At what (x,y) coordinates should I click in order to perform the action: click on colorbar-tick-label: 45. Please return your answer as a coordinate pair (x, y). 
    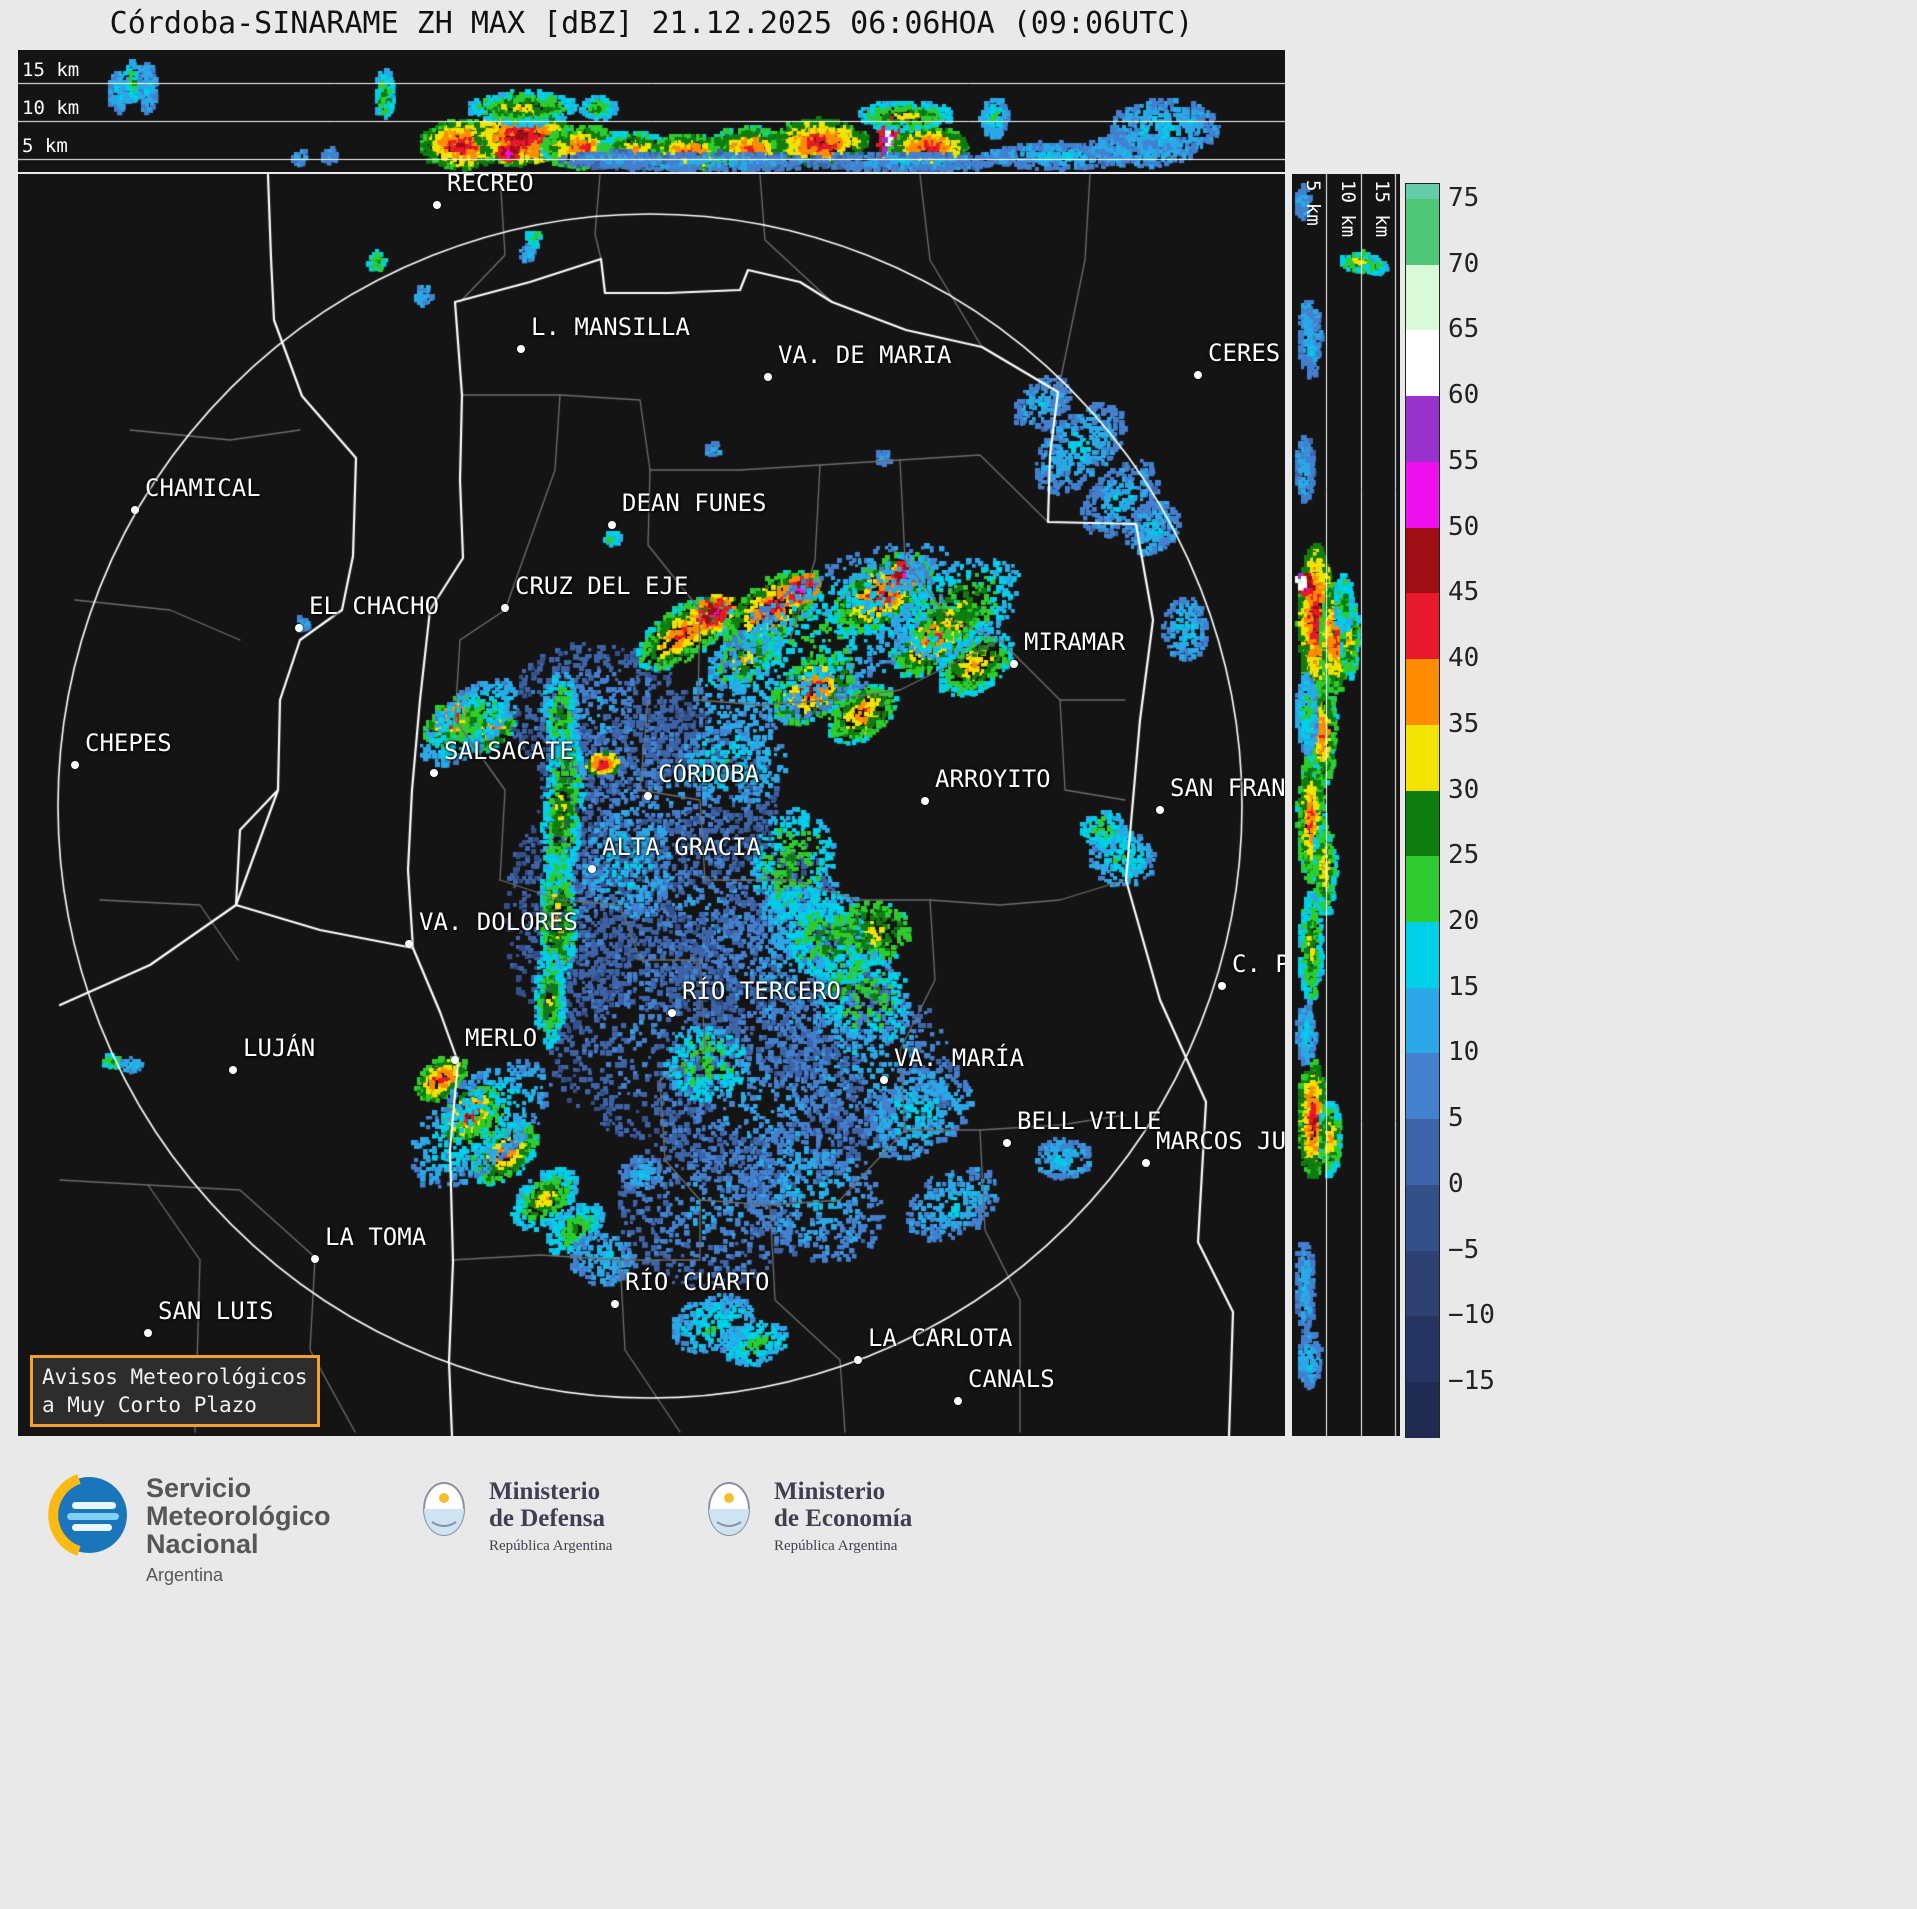
    Looking at the image, I should click on (1464, 592).